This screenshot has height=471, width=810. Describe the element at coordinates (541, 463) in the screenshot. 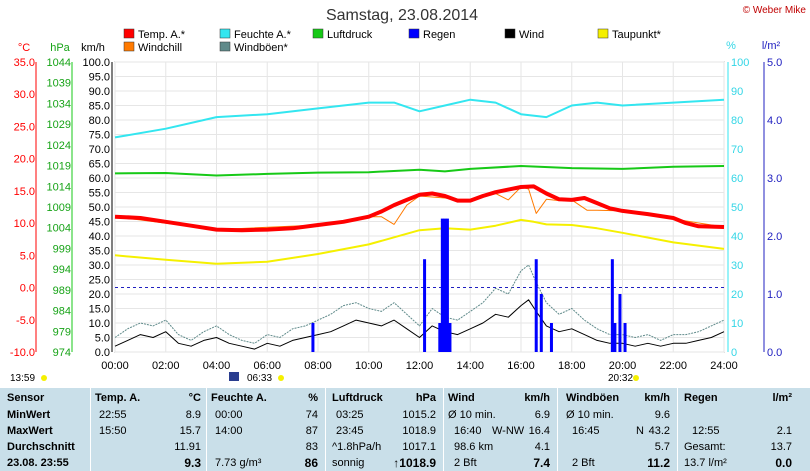

I see `wind-current-value: 7.4` at that location.